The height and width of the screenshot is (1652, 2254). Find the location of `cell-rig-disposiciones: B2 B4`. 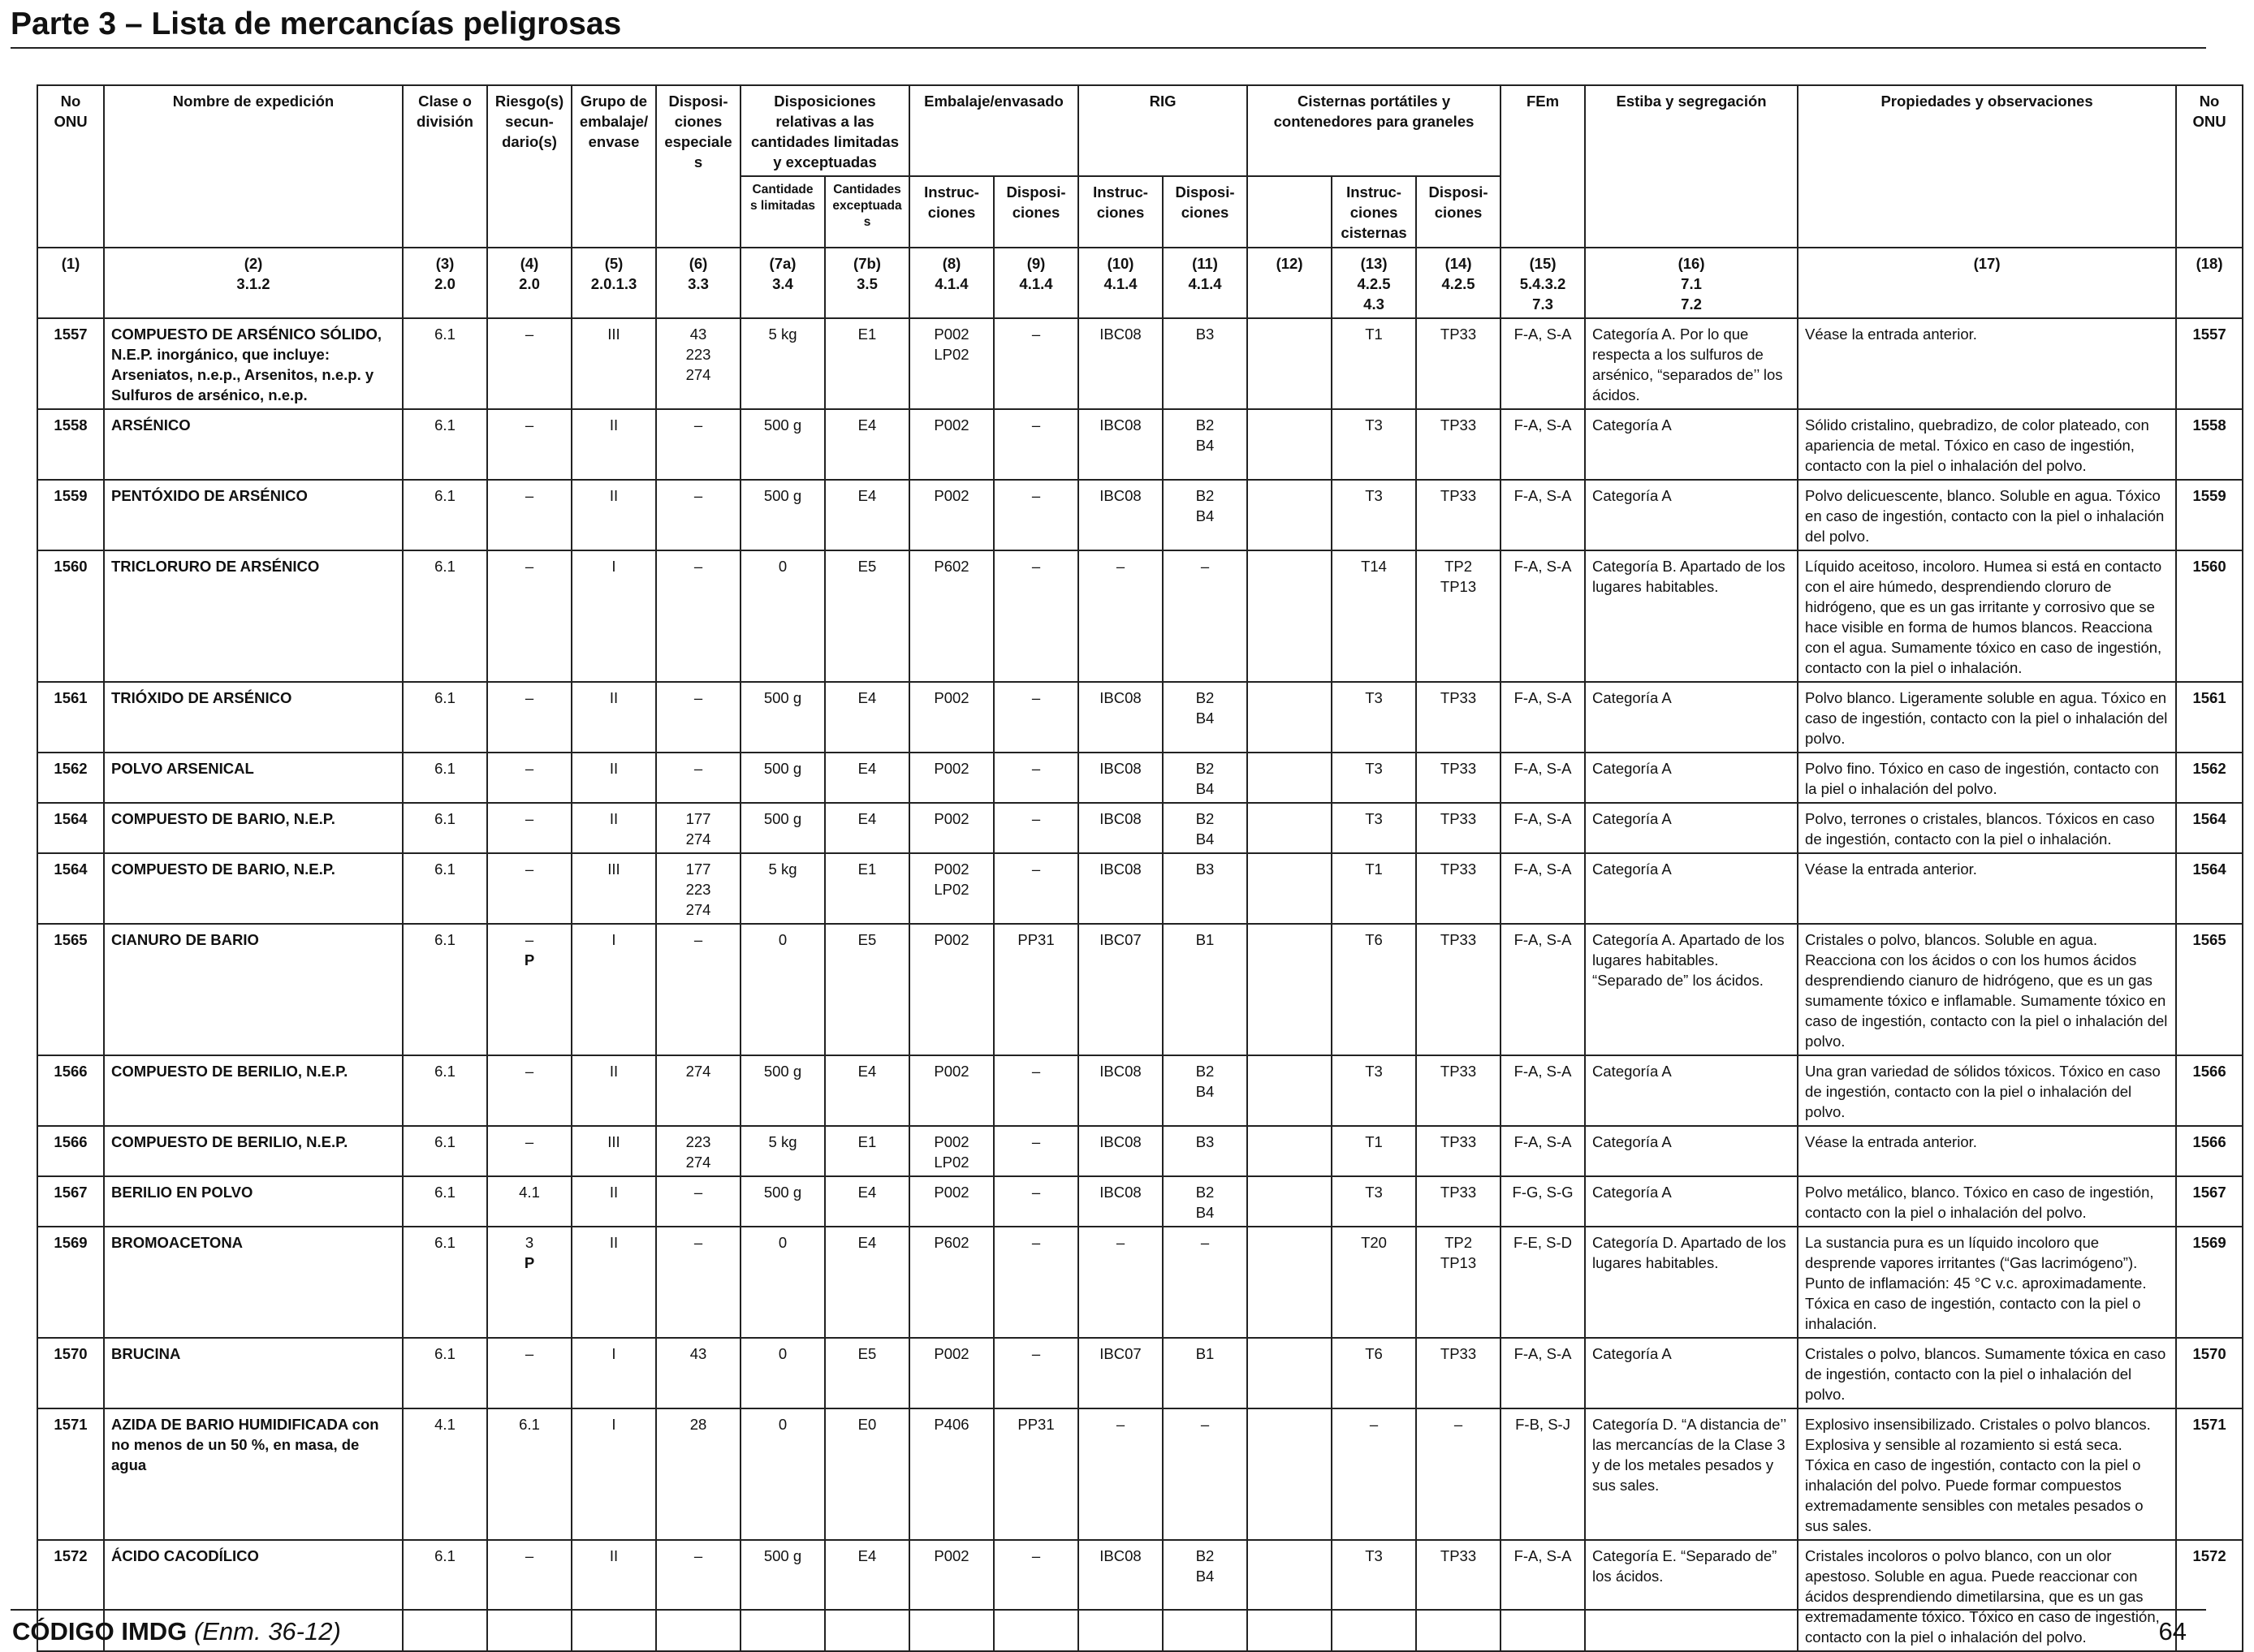

cell-rig-disposiciones: B2 B4 is located at coordinates (1205, 444).